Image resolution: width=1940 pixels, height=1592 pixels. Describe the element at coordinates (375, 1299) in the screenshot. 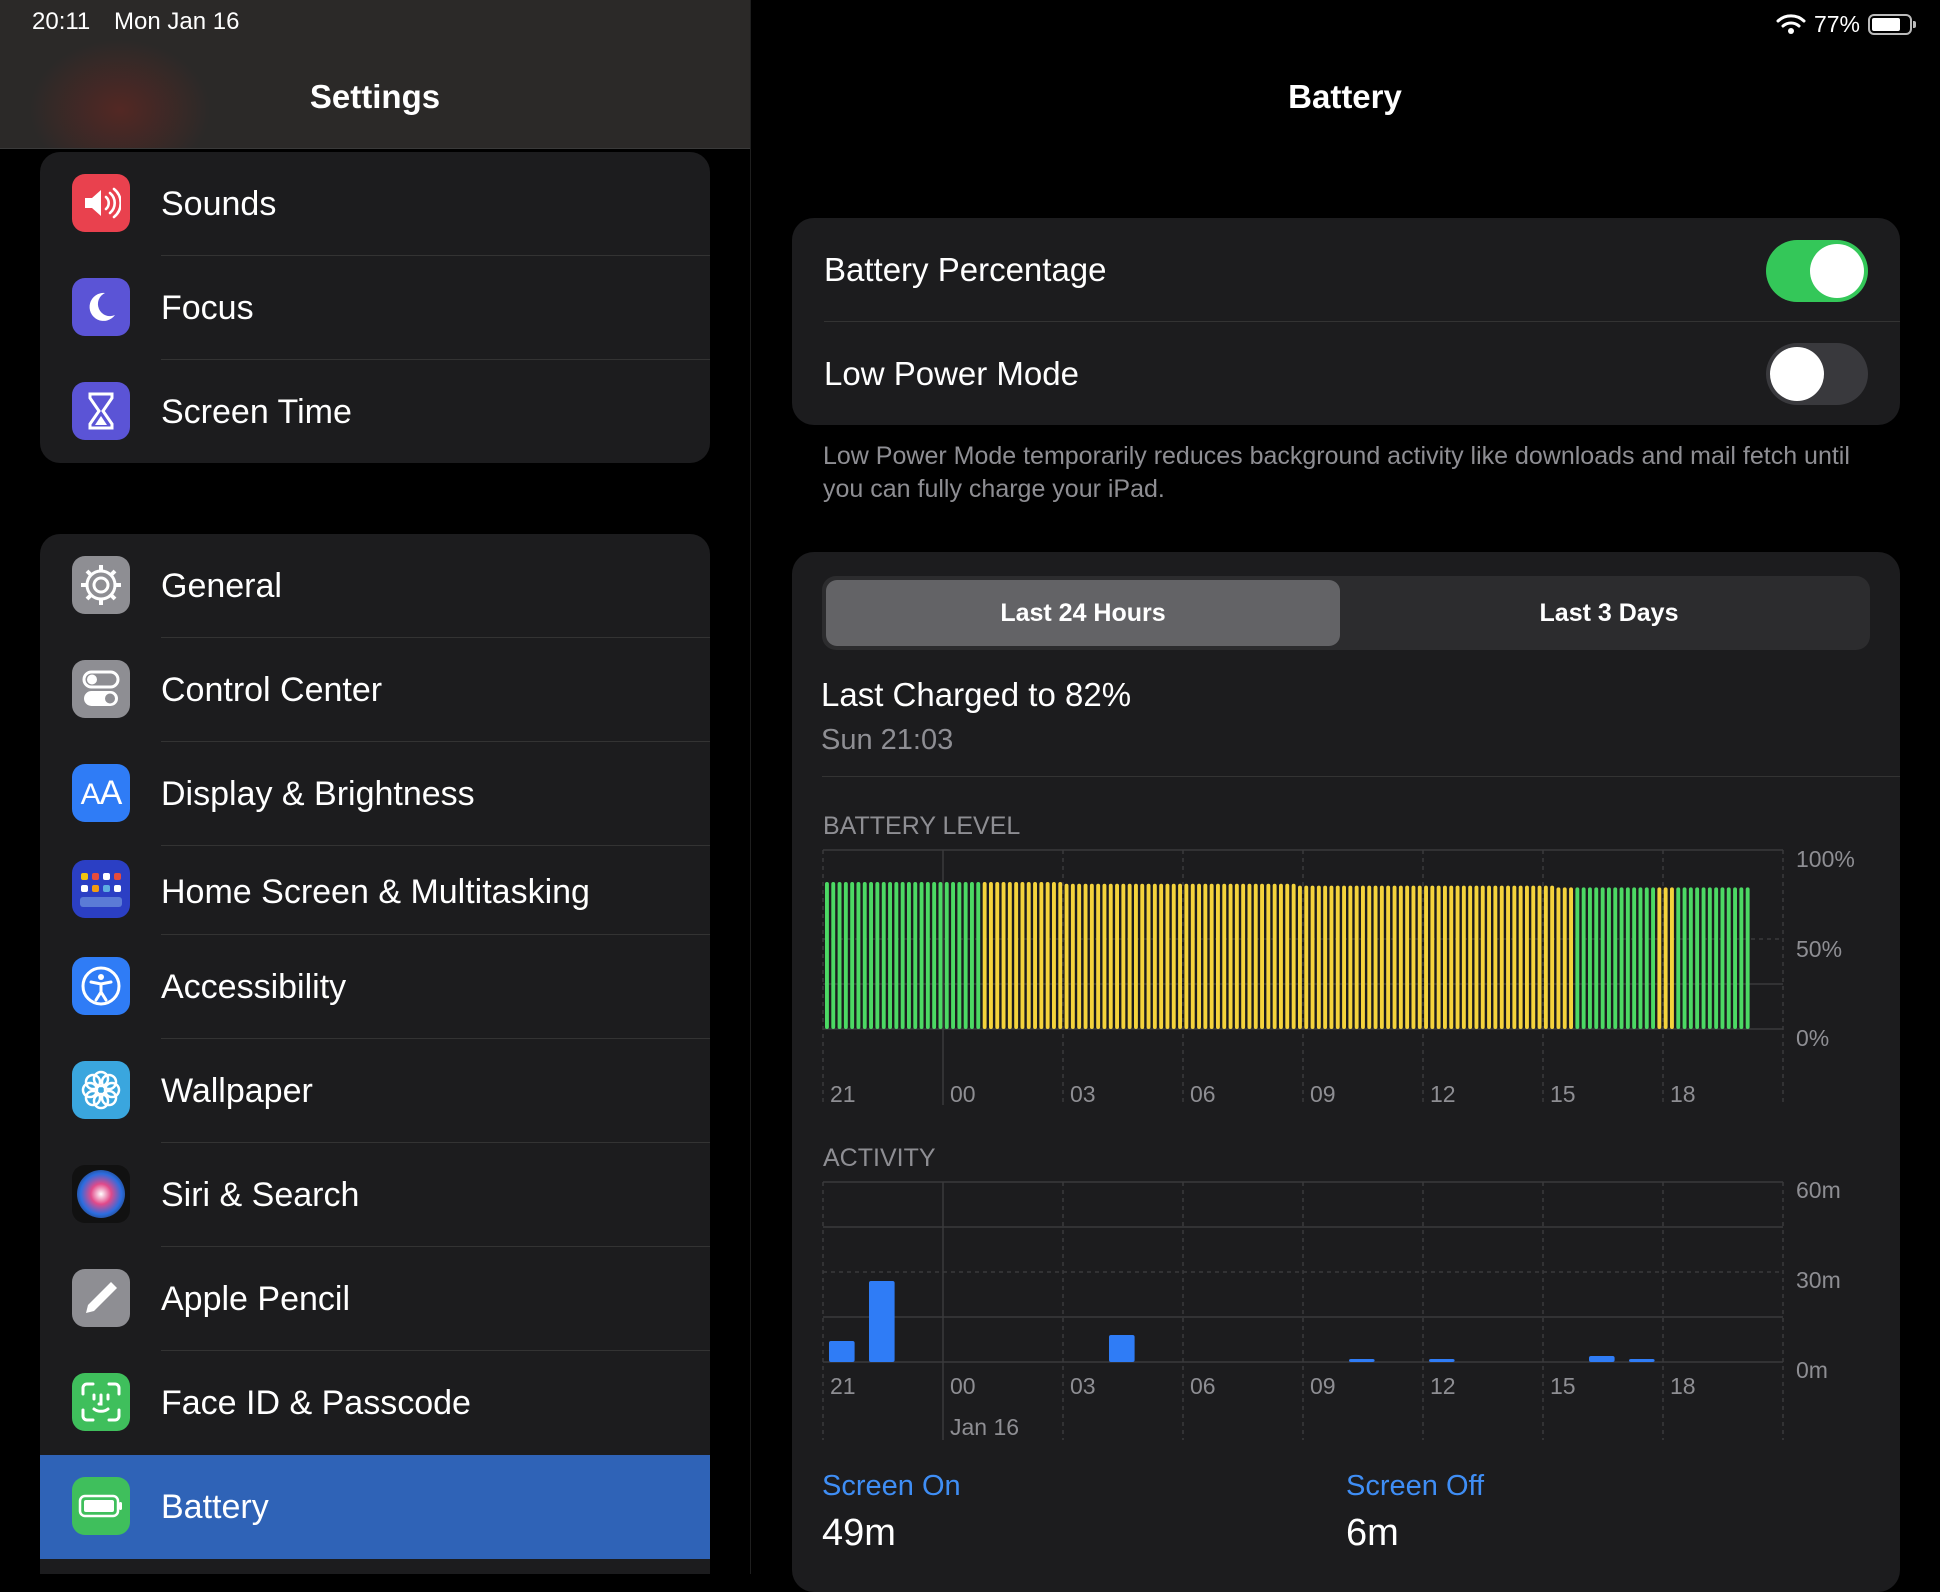

I see `sidebar-item-apple-pencil: Apple Pencil` at that location.